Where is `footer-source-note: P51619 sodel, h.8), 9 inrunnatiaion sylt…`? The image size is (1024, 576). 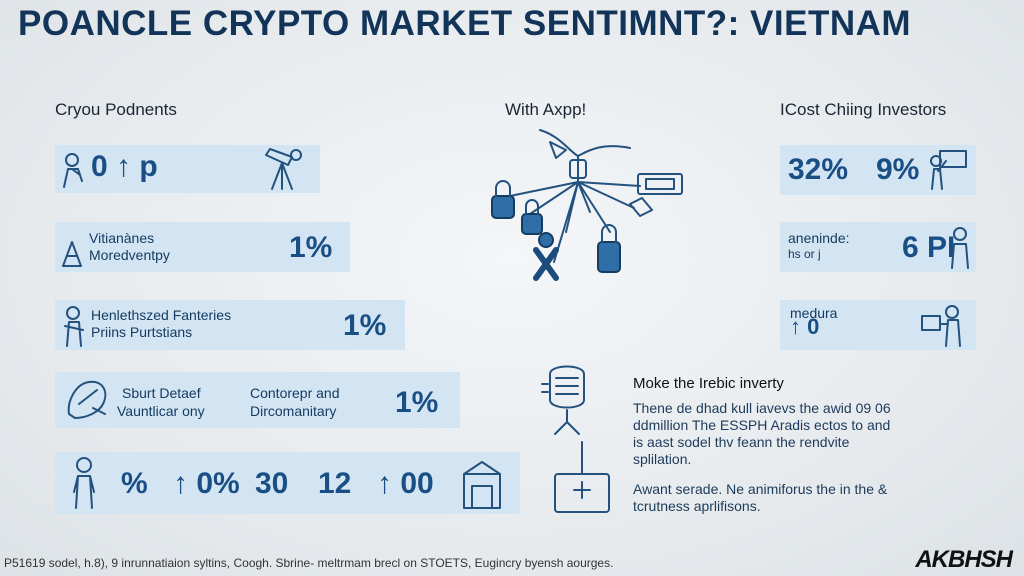 footer-source-note: P51619 sodel, h.8), 9 inrunnatiaion sylt… is located at coordinates (309, 563).